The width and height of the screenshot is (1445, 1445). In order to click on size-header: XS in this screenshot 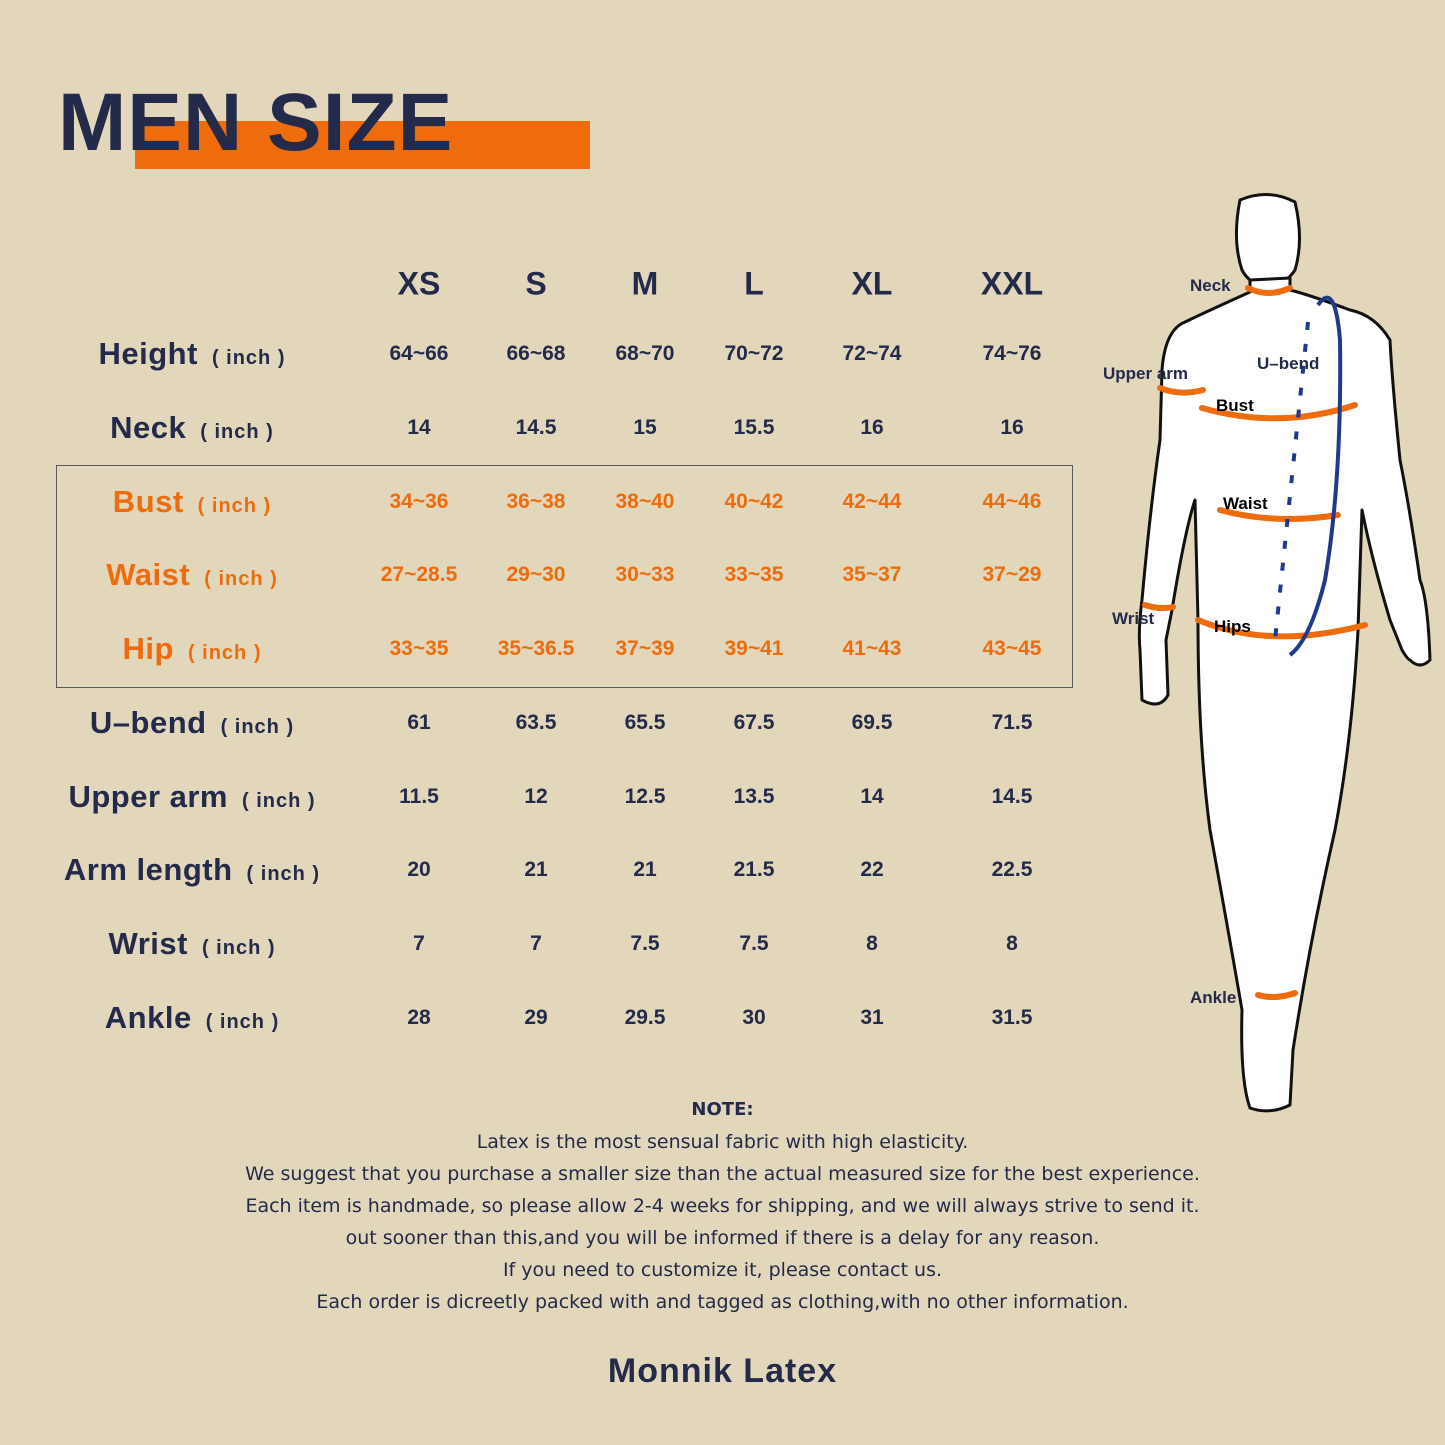, I will do `click(419, 283)`.